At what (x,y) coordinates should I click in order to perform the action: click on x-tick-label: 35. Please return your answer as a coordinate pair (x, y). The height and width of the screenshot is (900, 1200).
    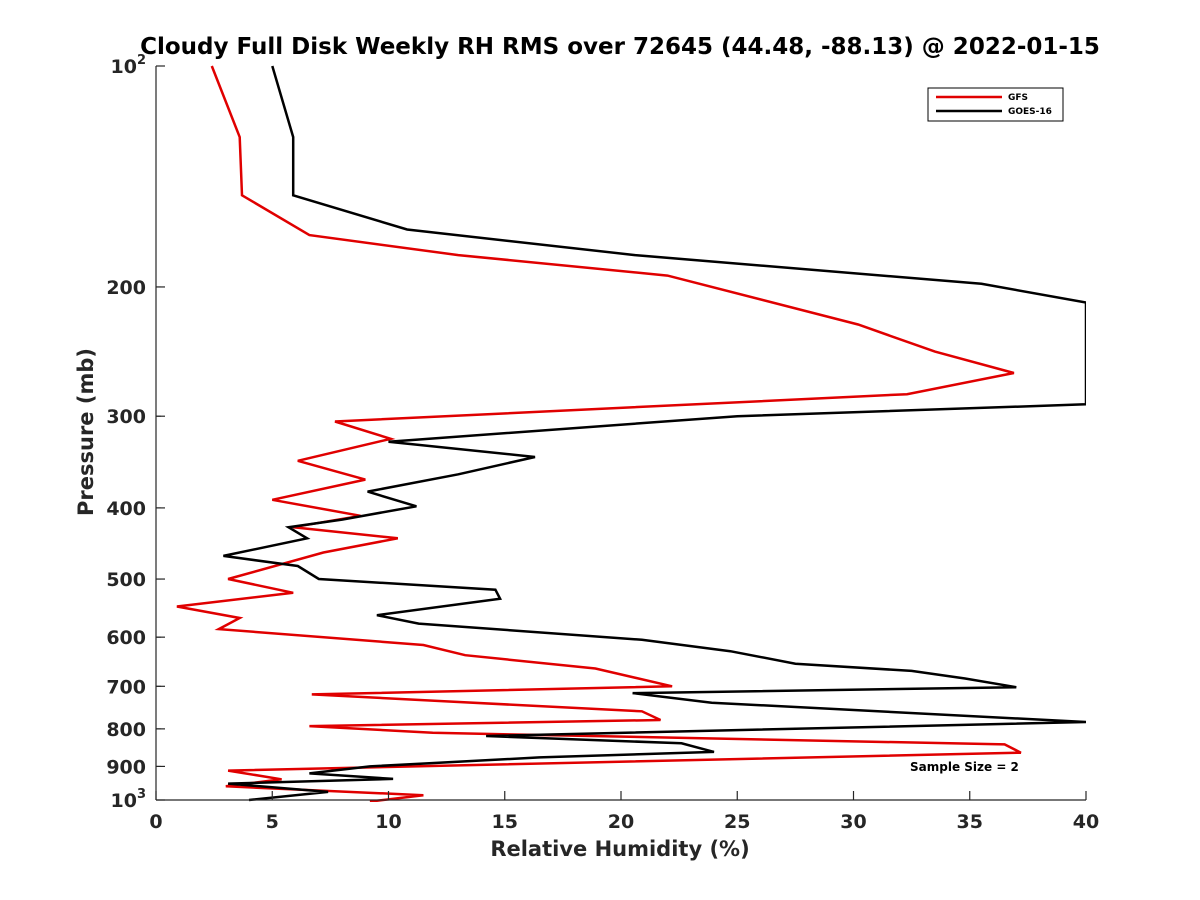
    Looking at the image, I should click on (970, 822).